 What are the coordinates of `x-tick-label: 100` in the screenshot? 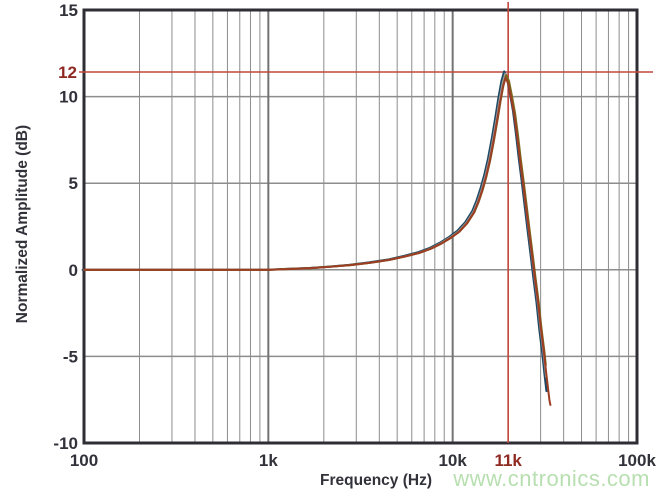 It's located at (84, 460).